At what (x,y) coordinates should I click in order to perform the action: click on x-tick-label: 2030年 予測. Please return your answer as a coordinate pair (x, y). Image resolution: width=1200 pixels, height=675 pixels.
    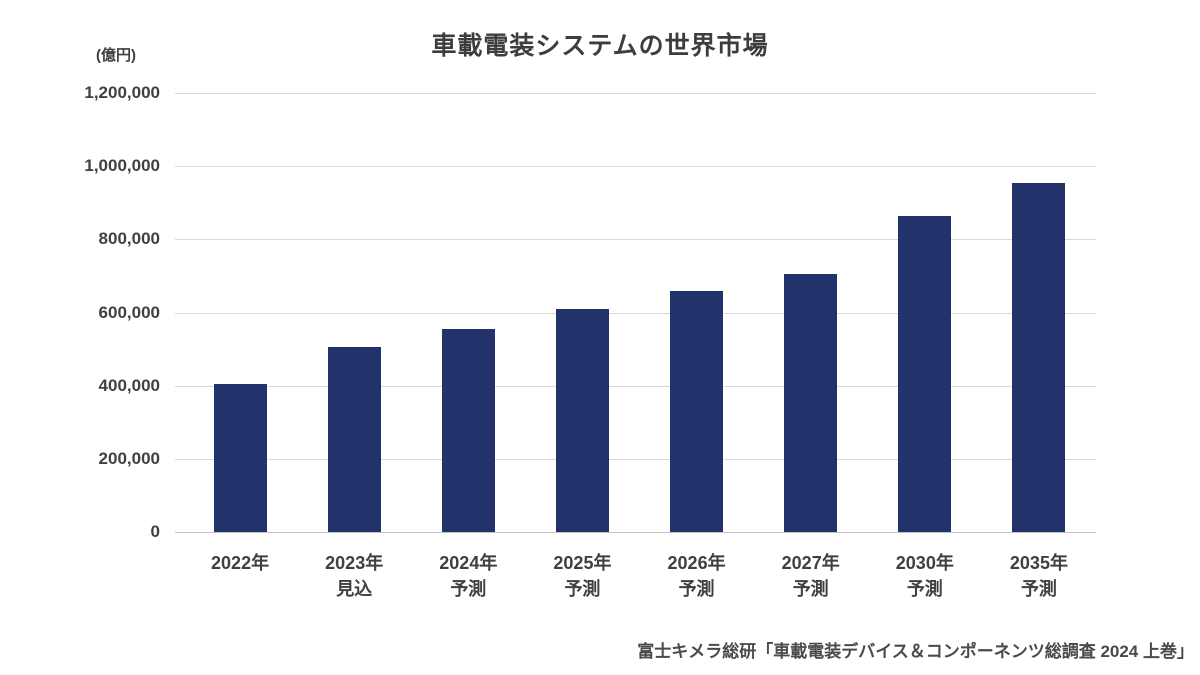
    Looking at the image, I should click on (924, 576).